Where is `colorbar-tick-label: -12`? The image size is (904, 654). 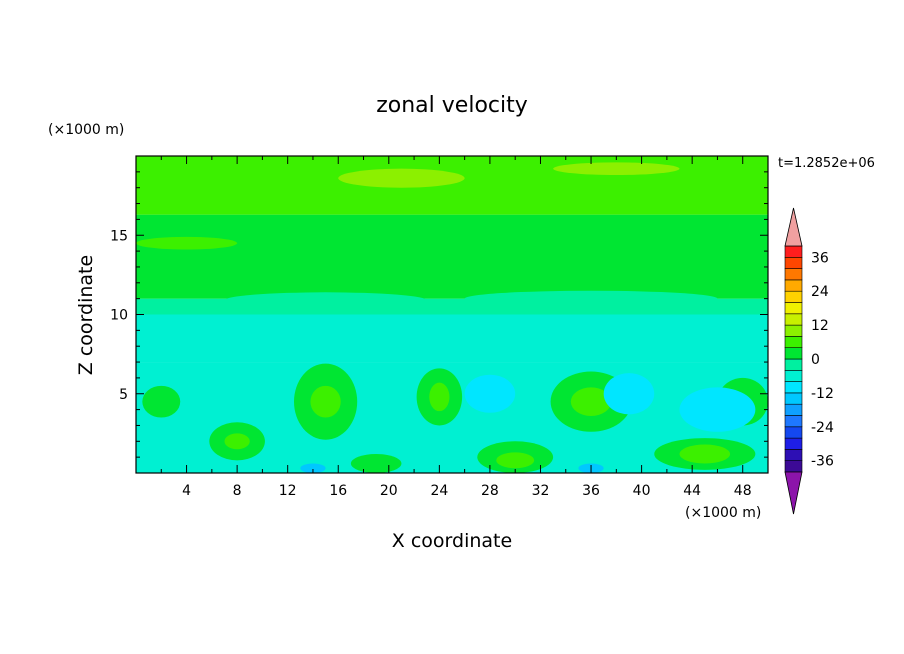
colorbar-tick-label: -12 is located at coordinates (822, 394).